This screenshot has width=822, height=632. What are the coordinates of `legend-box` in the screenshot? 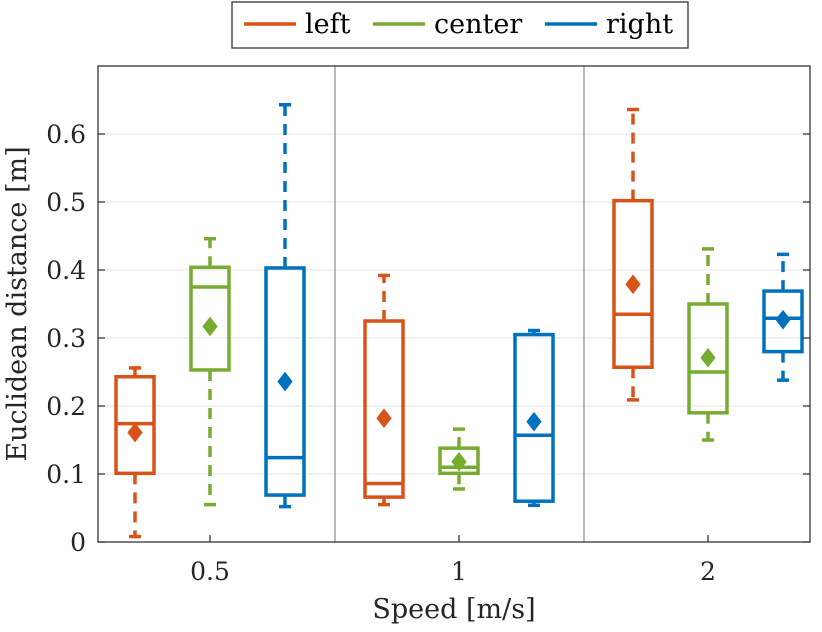 It's located at (460, 25).